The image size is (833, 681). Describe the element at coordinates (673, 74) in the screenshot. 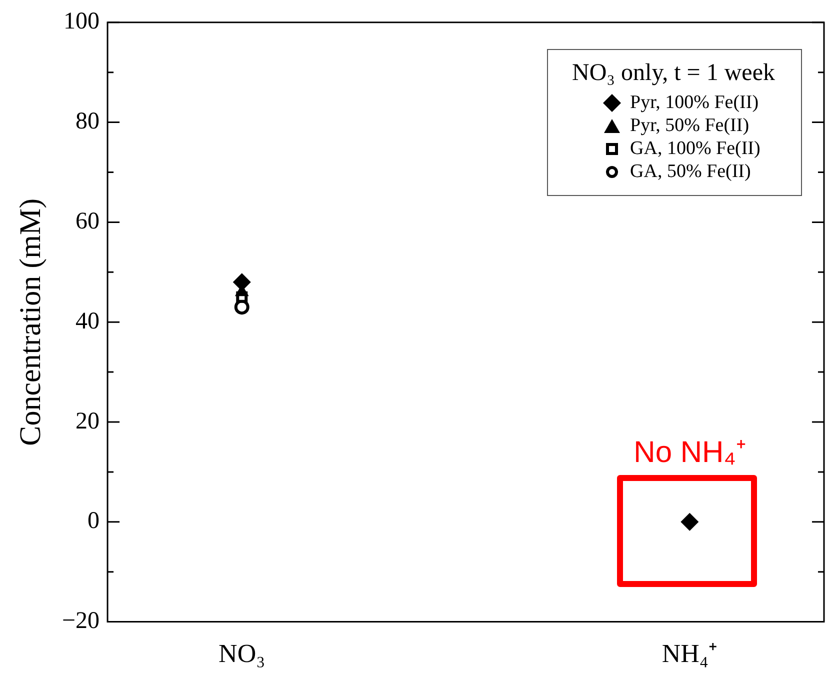

I see `legend-title: NO₃ only, t = 1 week` at that location.